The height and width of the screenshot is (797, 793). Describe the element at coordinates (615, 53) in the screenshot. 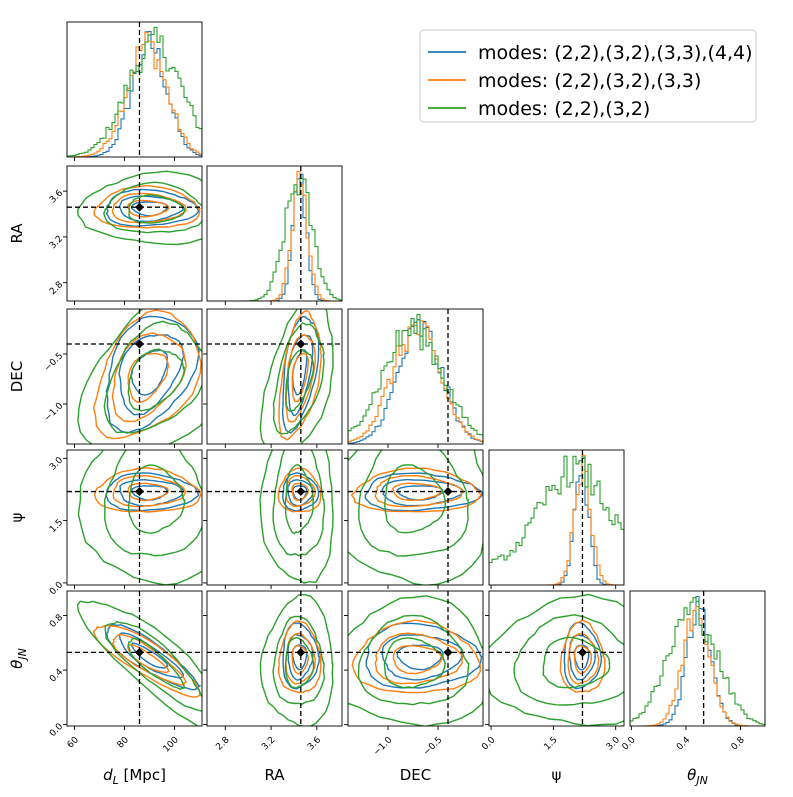

I see `legend-entry: modes: (2,2),(3,2),(3,3),(4,4)` at that location.